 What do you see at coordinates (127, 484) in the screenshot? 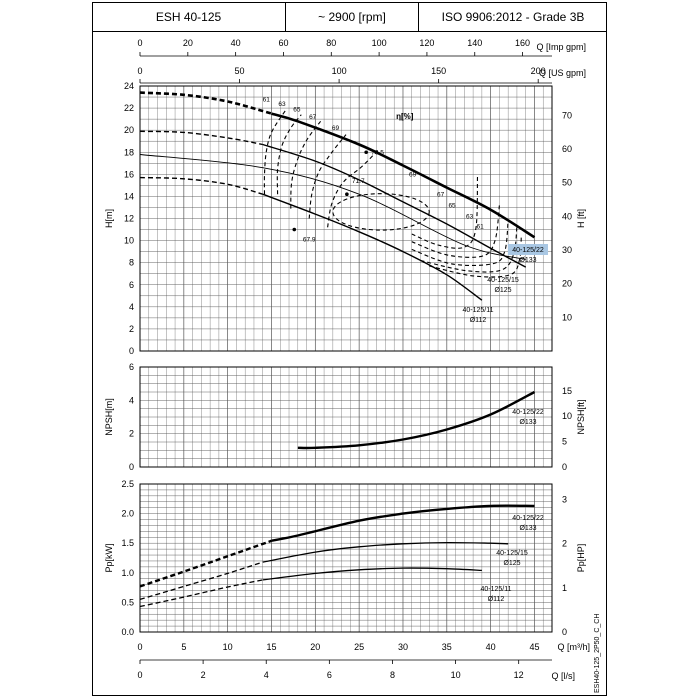
I see `tick-label-power: 2.5` at bounding box center [127, 484].